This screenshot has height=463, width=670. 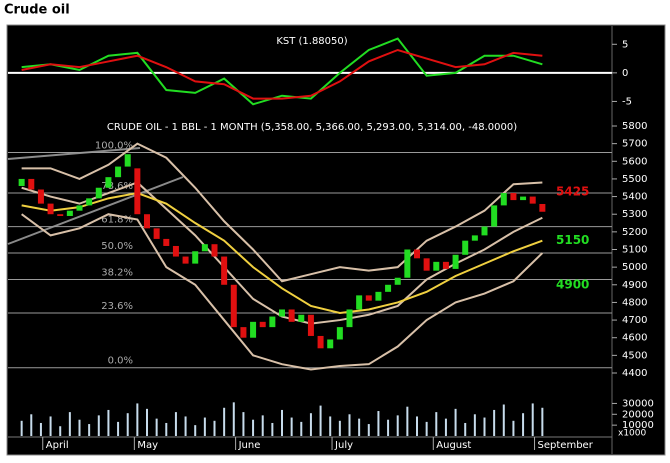 What do you see at coordinates (625, 73) in the screenshot?
I see `y-tick-label: 0` at bounding box center [625, 73].